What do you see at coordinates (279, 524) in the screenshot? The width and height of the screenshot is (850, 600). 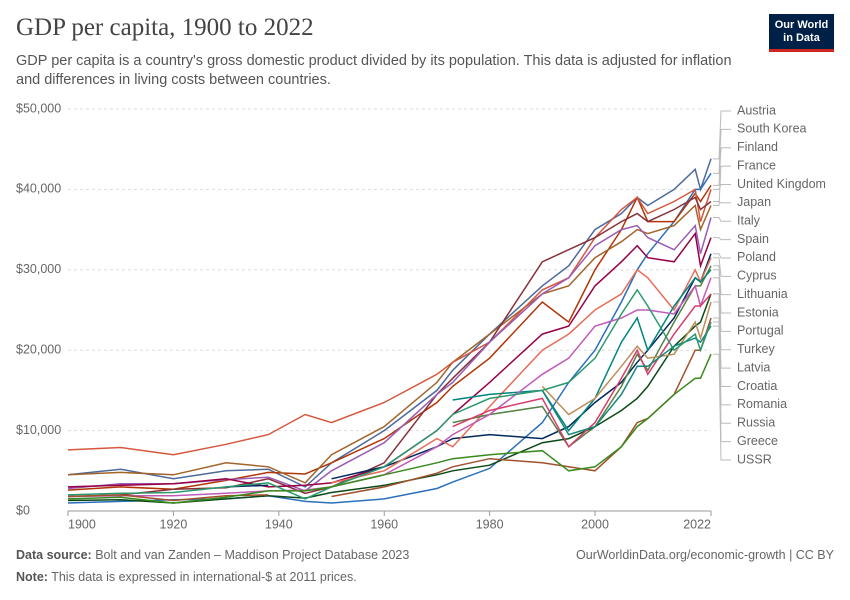 I see `x-tick-label: 1940` at bounding box center [279, 524].